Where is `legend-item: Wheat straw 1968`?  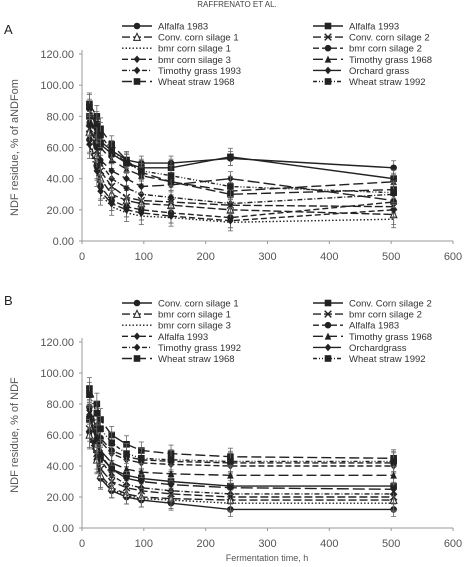 legend-item: Wheat straw 1968 is located at coordinates (178, 82).